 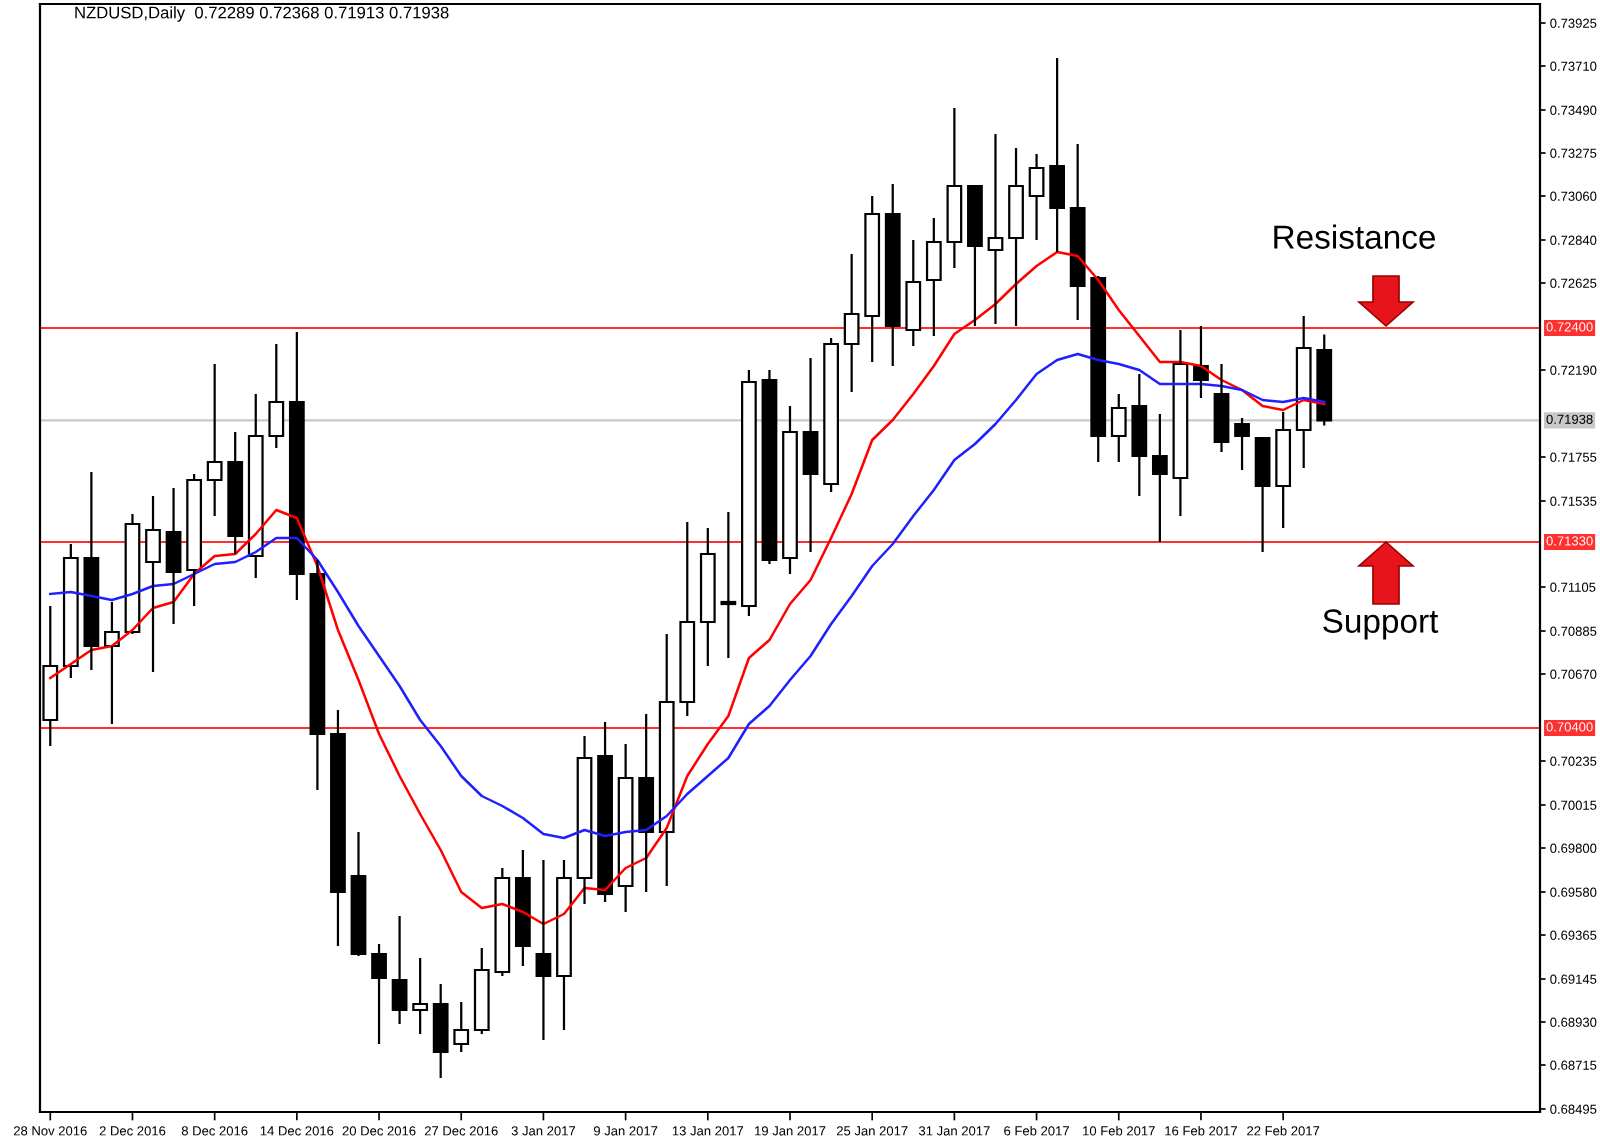 What do you see at coordinates (1381, 624) in the screenshot?
I see `annotation: Support` at bounding box center [1381, 624].